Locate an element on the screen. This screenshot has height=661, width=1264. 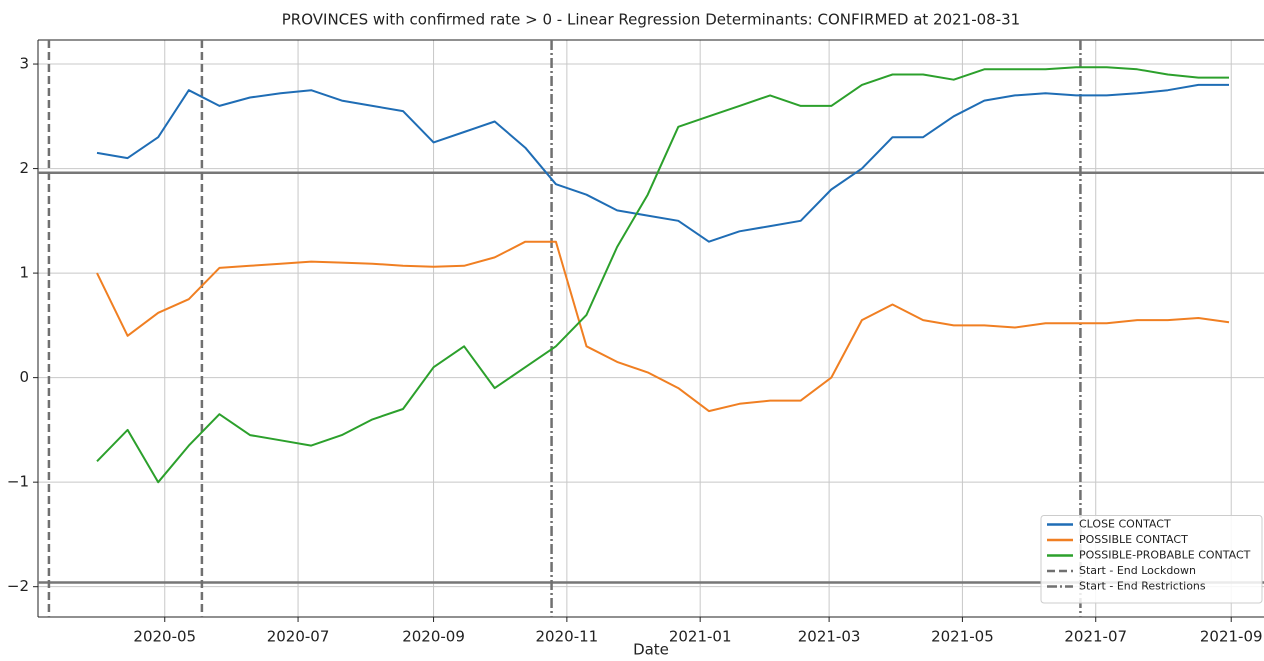
legend-label: POSSIBLE CONTACT is located at coordinates (1133, 539).